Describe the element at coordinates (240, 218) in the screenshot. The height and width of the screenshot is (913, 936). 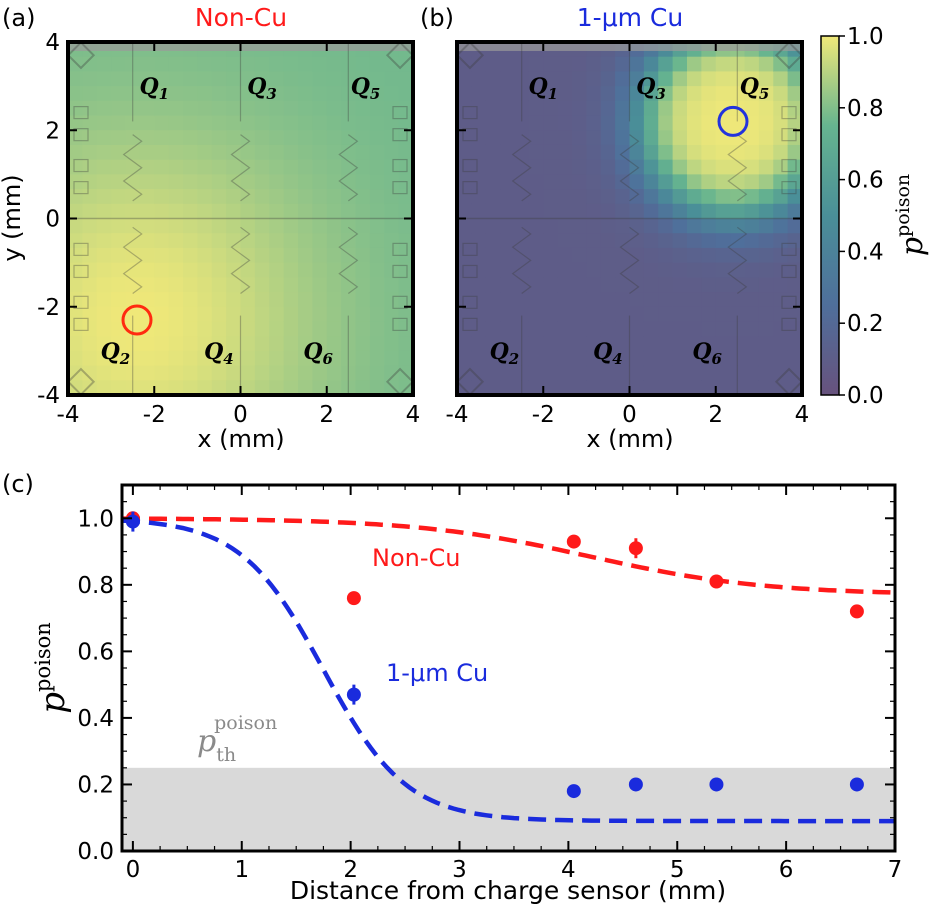
I see `chip-layout-a` at that location.